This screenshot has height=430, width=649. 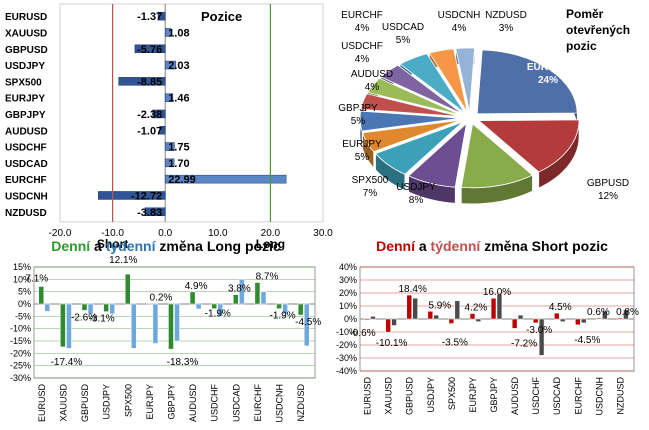 I want to click on c3-bar-t-denn--usdcnh, so click(x=285, y=309).